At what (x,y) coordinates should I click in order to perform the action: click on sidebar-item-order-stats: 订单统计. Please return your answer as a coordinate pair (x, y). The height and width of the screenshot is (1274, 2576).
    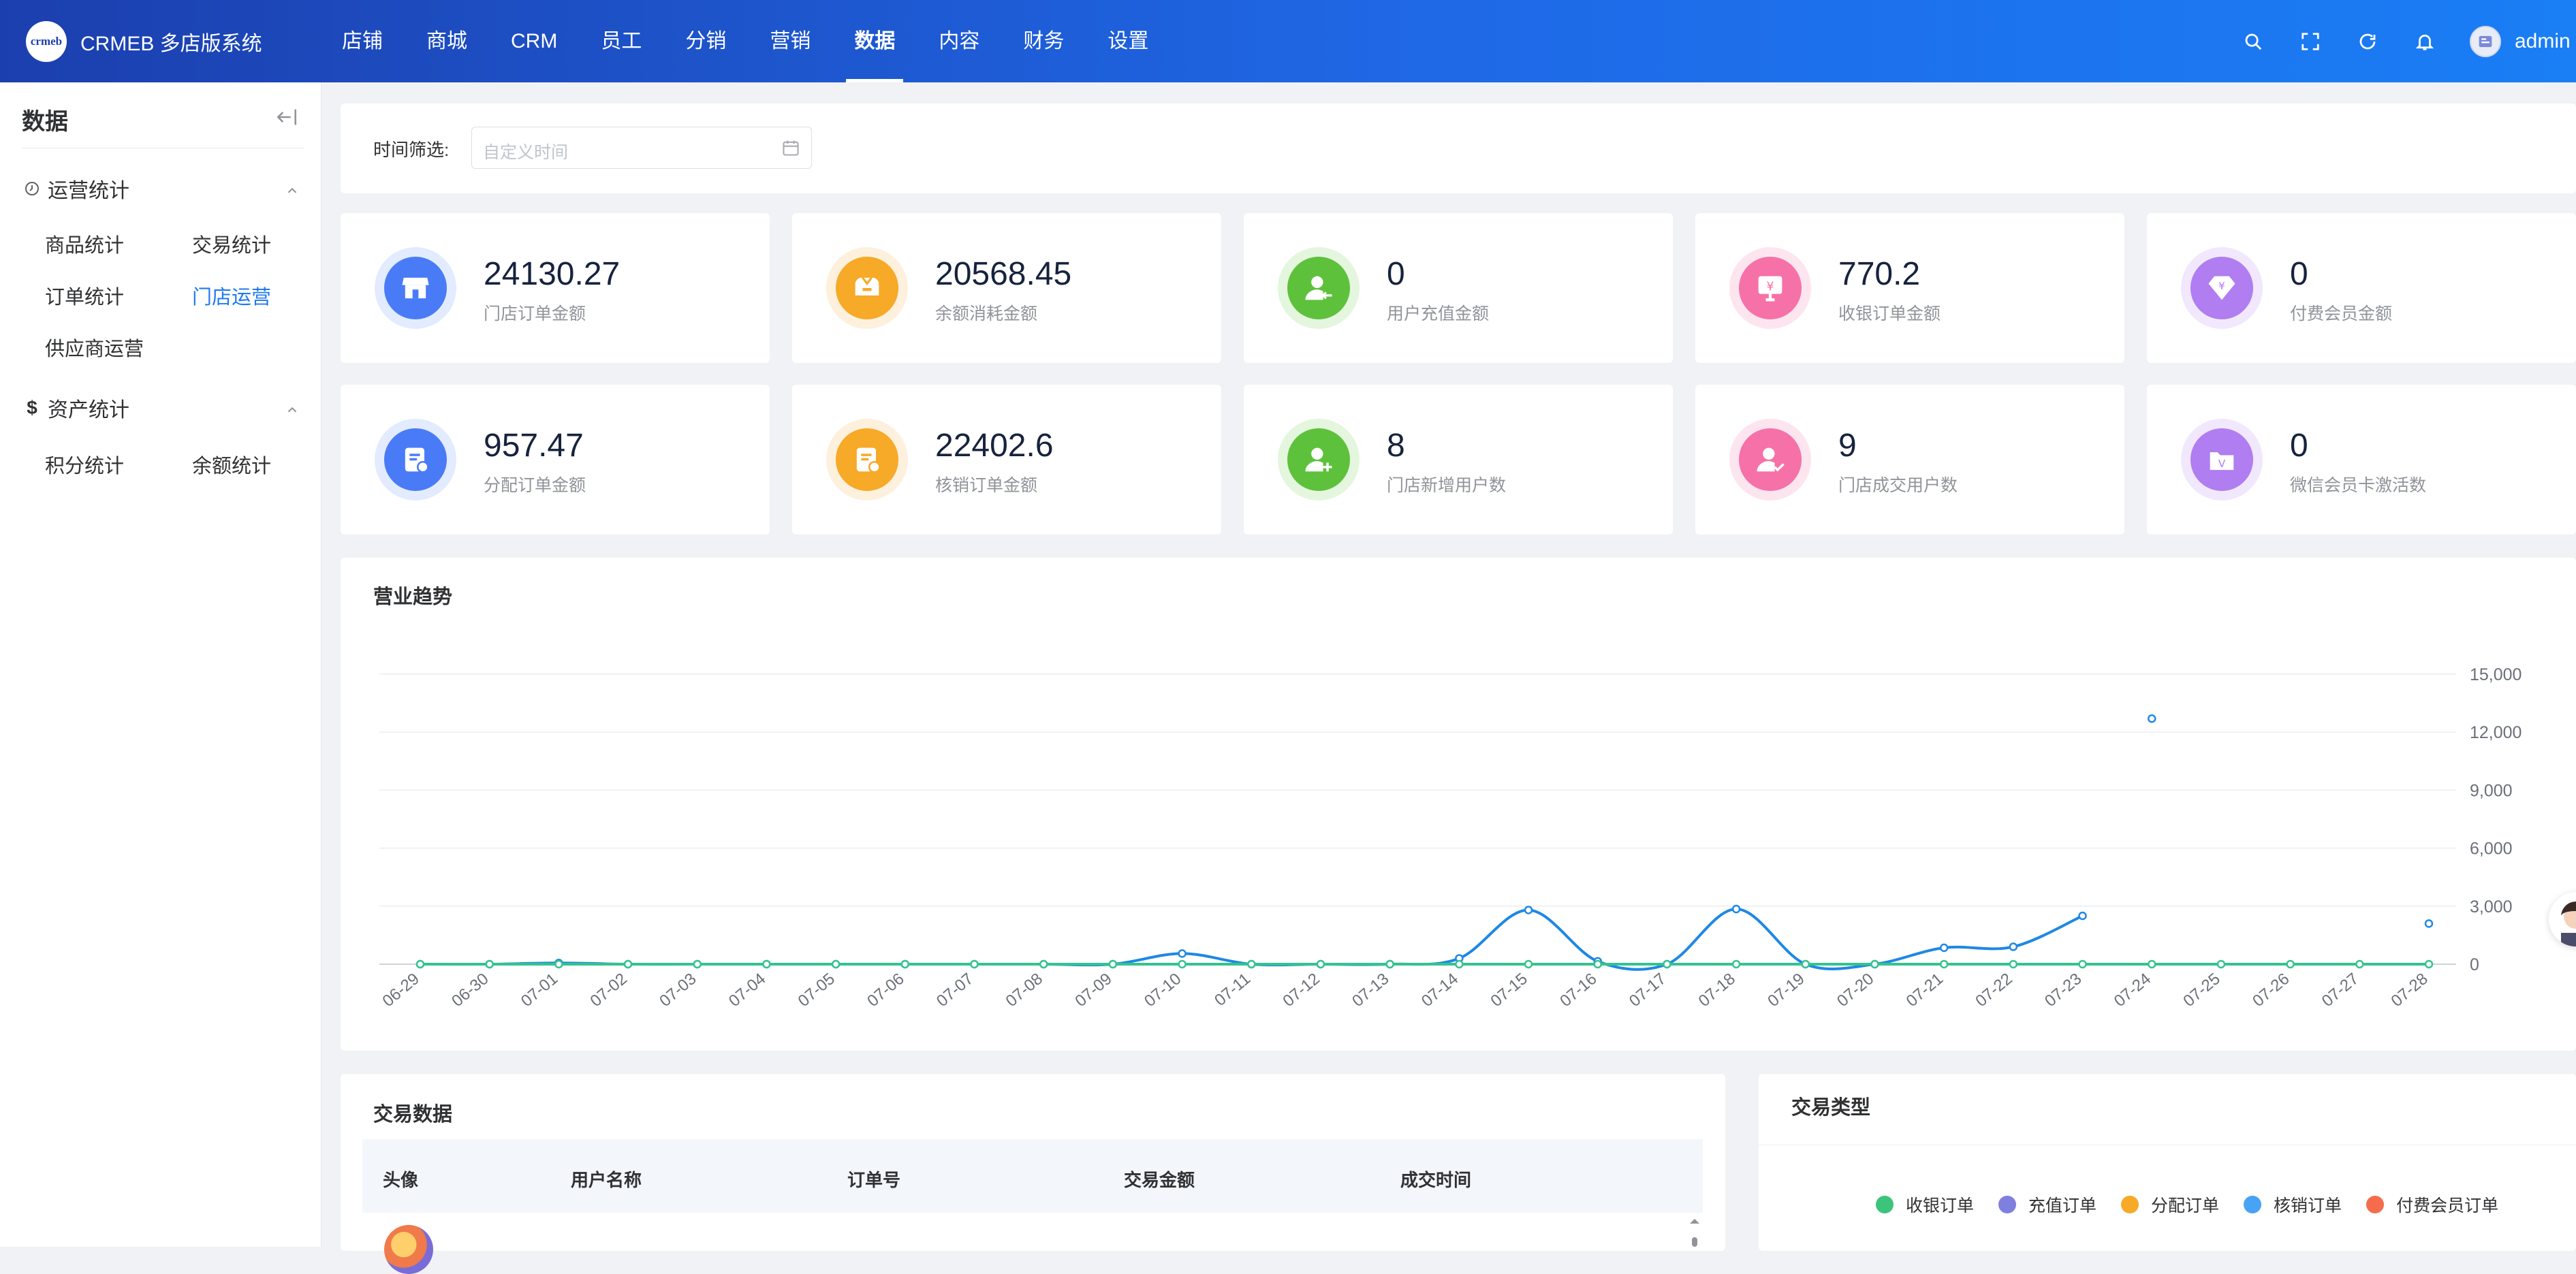
    Looking at the image, I should click on (85, 297).